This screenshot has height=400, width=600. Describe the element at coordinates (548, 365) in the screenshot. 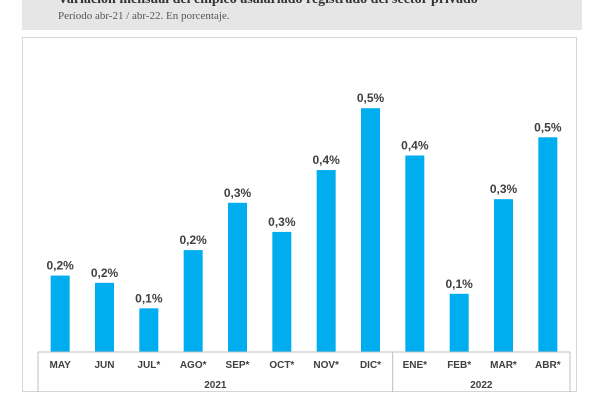

I see `x-tick-label: ABR*` at that location.